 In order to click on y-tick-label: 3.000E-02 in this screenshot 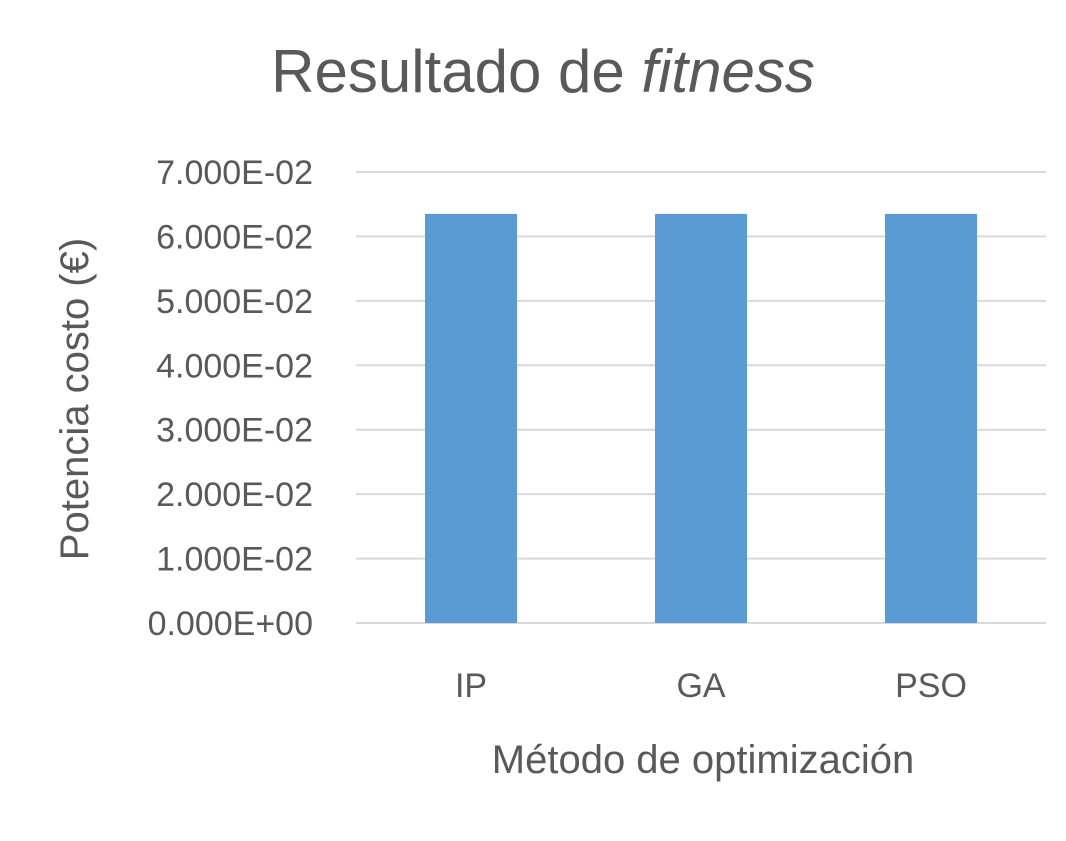, I will do `click(234, 431)`.